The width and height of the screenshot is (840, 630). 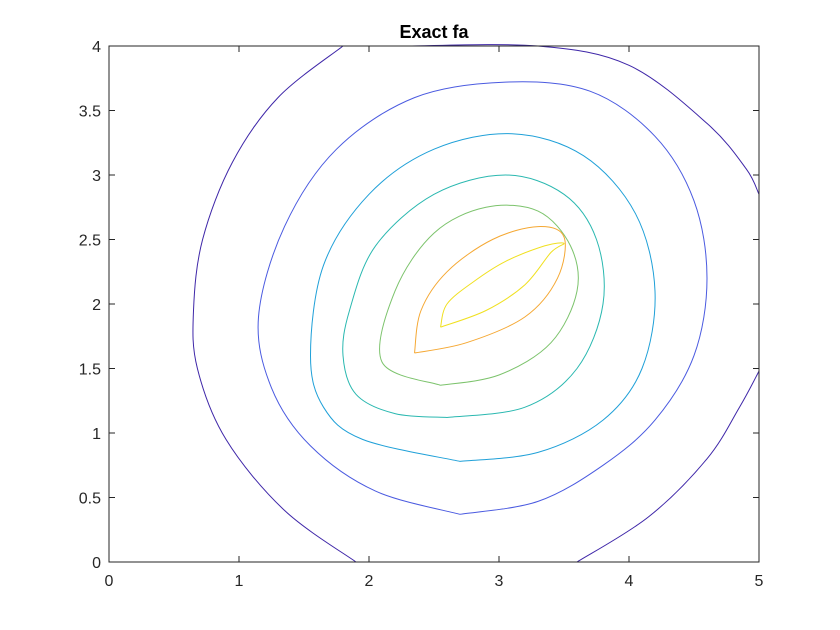 What do you see at coordinates (96, 434) in the screenshot?
I see `y-tick-label: 1` at bounding box center [96, 434].